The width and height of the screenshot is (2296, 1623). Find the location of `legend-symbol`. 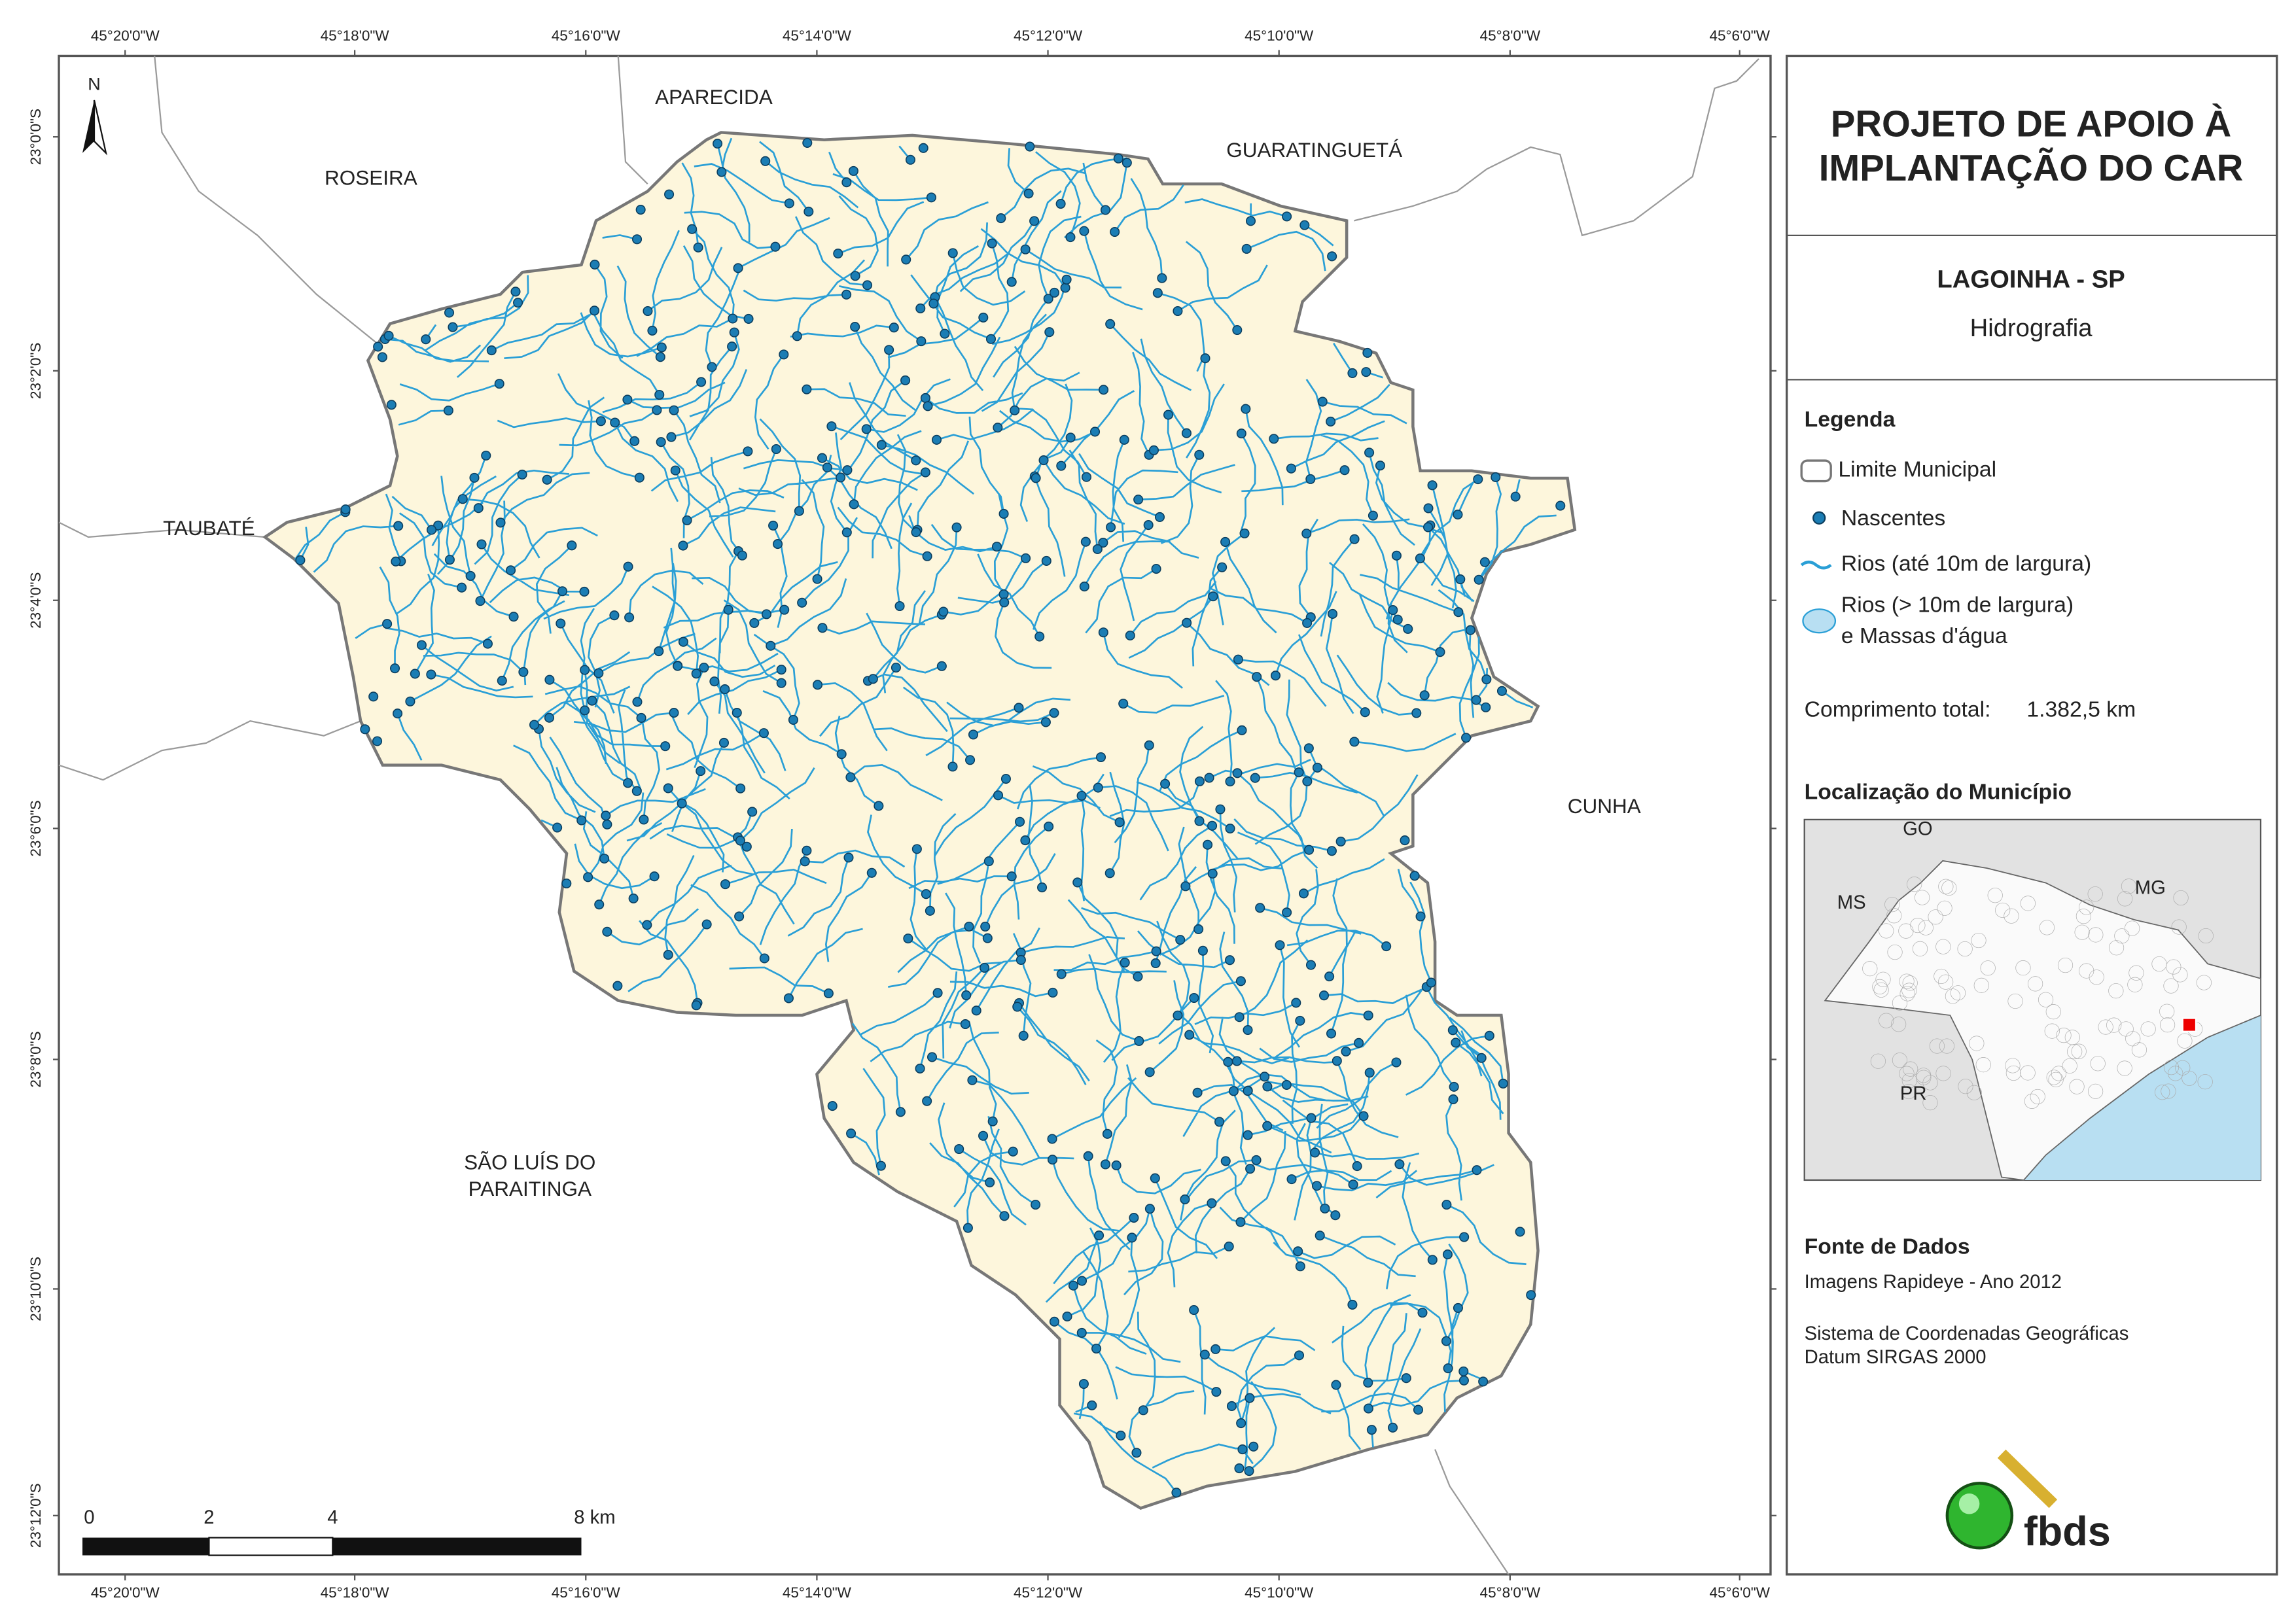

legend-symbol is located at coordinates (1819, 621).